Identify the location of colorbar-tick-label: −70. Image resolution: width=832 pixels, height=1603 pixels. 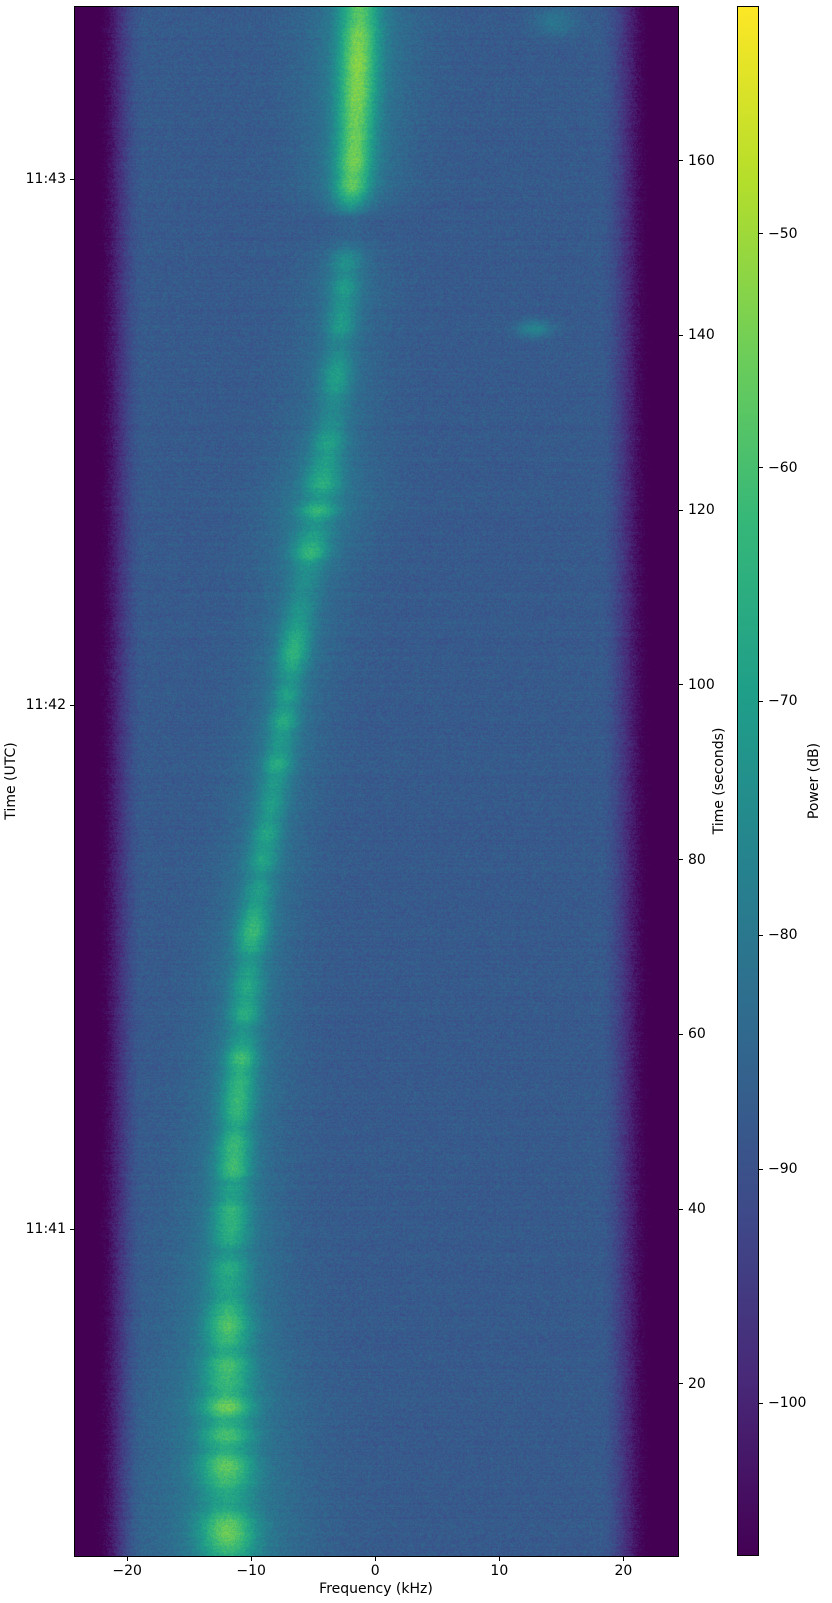
(783, 701).